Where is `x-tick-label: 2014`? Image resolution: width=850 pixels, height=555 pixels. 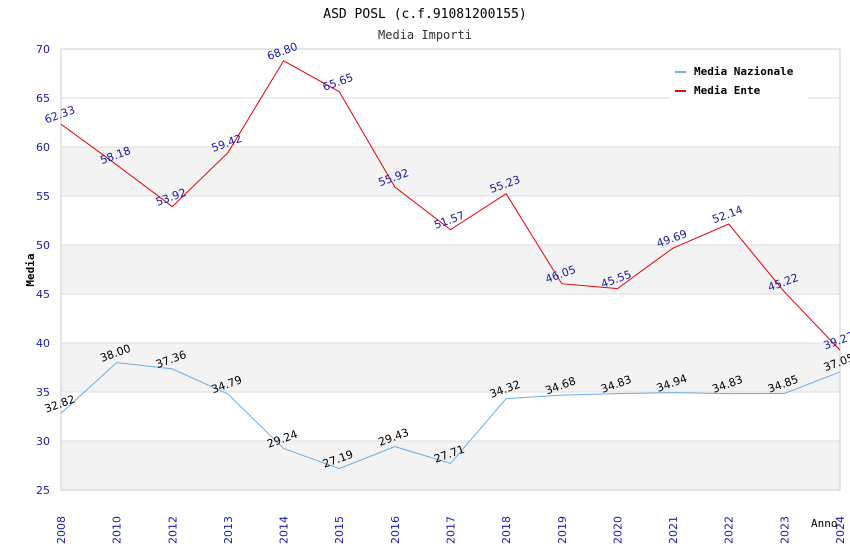
x-tick-label: 2014 is located at coordinates (284, 530).